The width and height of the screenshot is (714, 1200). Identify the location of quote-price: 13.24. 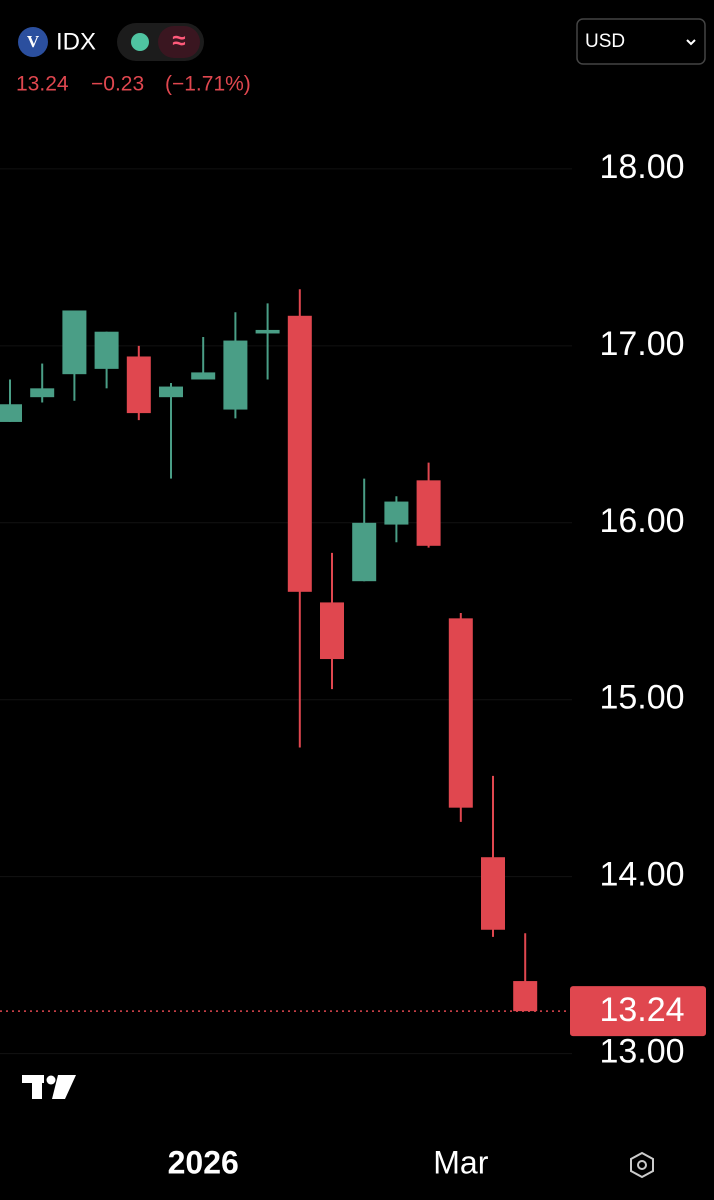
(42, 84).